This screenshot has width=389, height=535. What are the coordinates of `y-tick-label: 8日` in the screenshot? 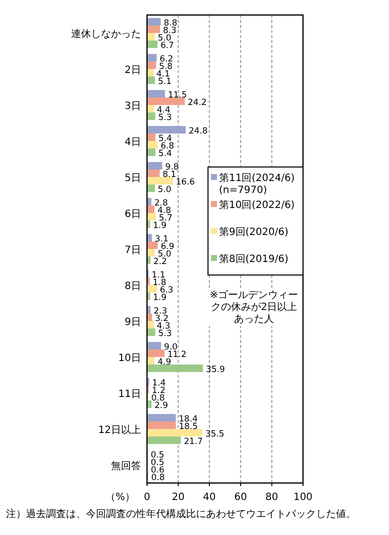 It's located at (132, 286).